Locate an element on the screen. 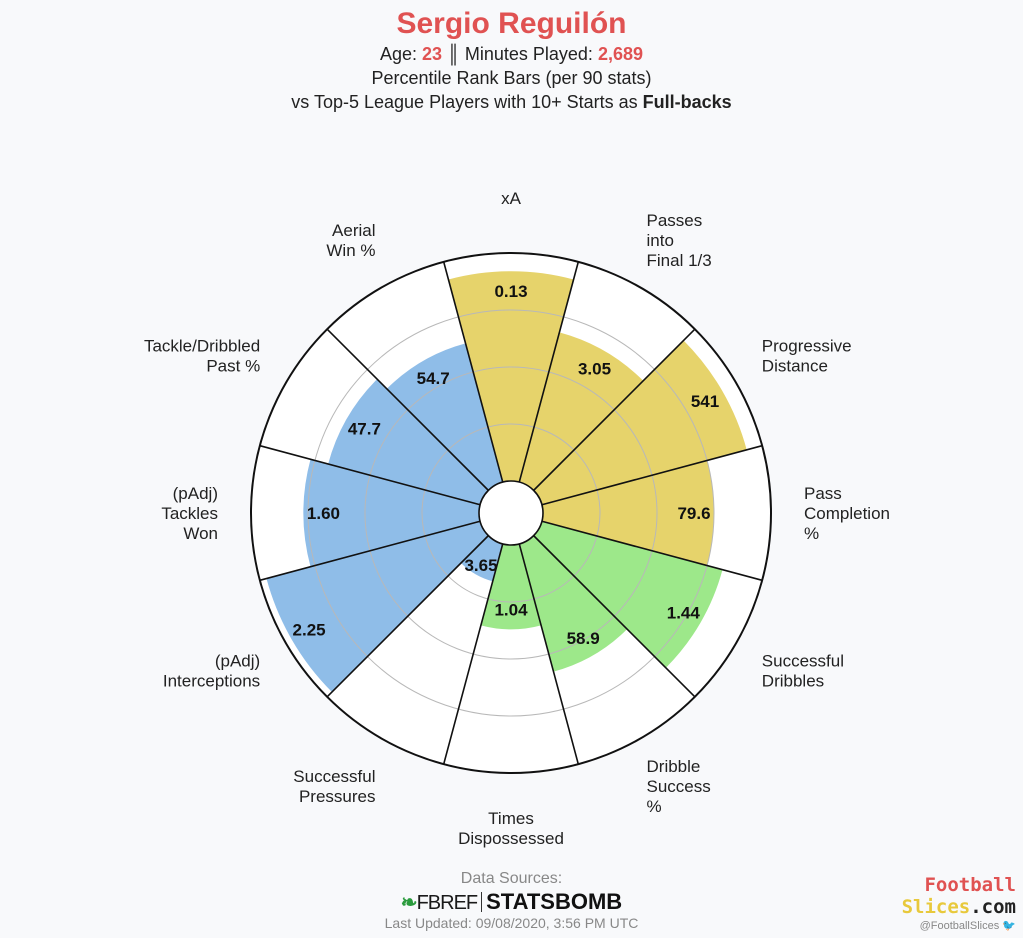 Image resolution: width=1023 pixels, height=938 pixels. brand-slices: Slices is located at coordinates (936, 907).